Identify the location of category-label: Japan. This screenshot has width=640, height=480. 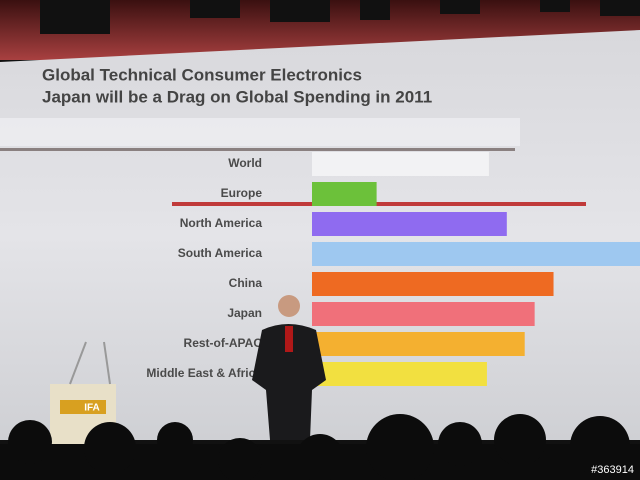
(244, 313).